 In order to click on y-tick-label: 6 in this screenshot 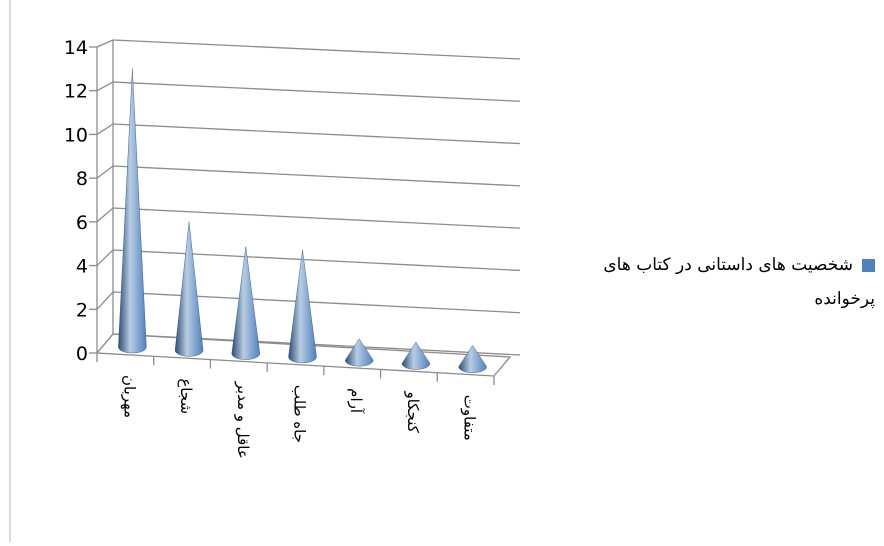, I will do `click(82, 223)`.